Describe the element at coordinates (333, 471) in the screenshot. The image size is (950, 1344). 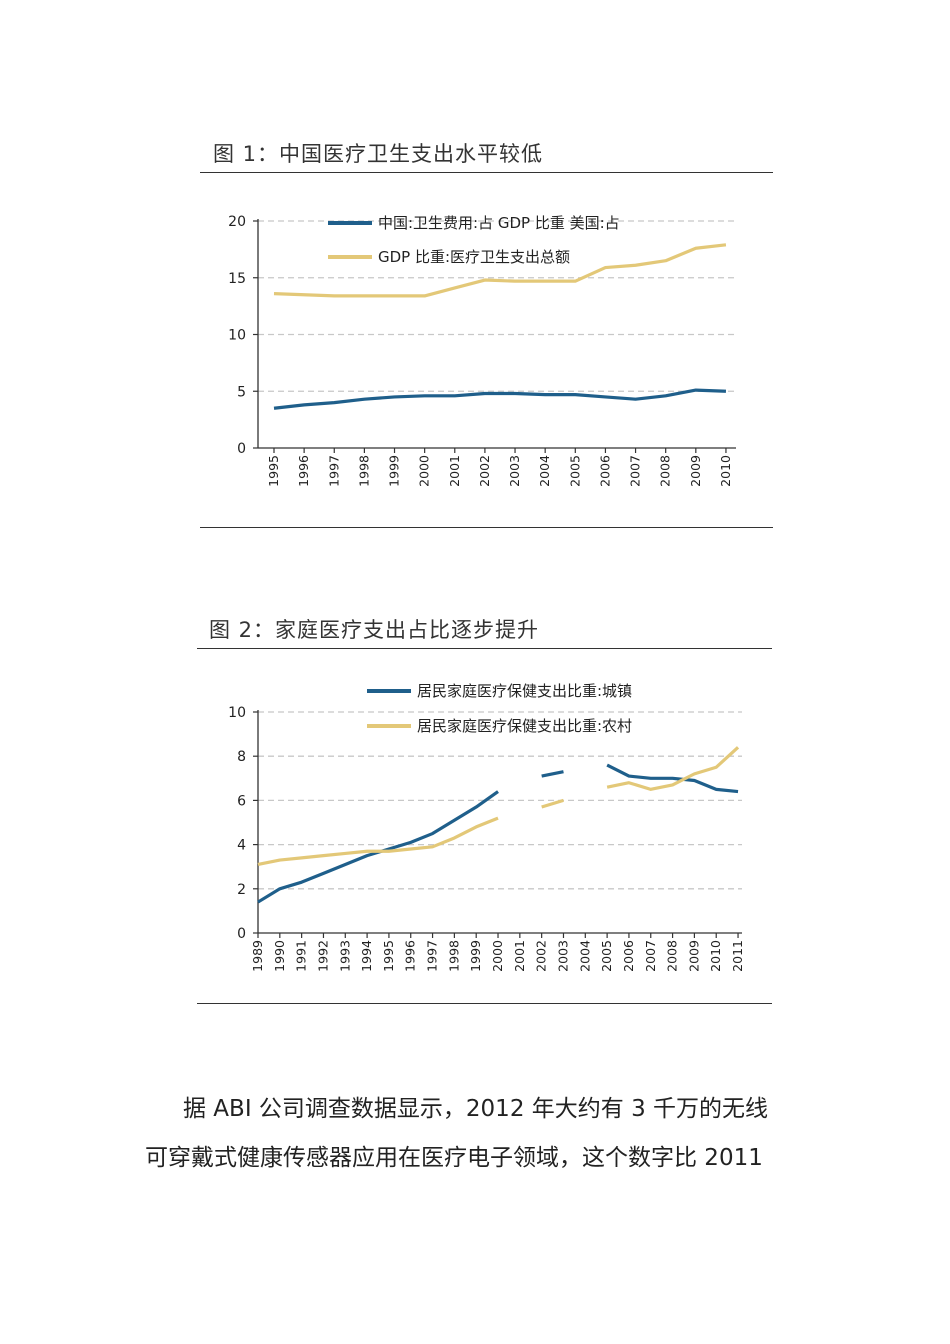
I see `figure1-x-tick-label: 1997` at that location.